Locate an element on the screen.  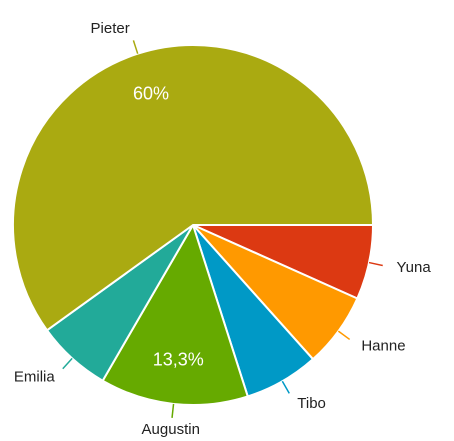
slice-label: Augustin is located at coordinates (171, 429).